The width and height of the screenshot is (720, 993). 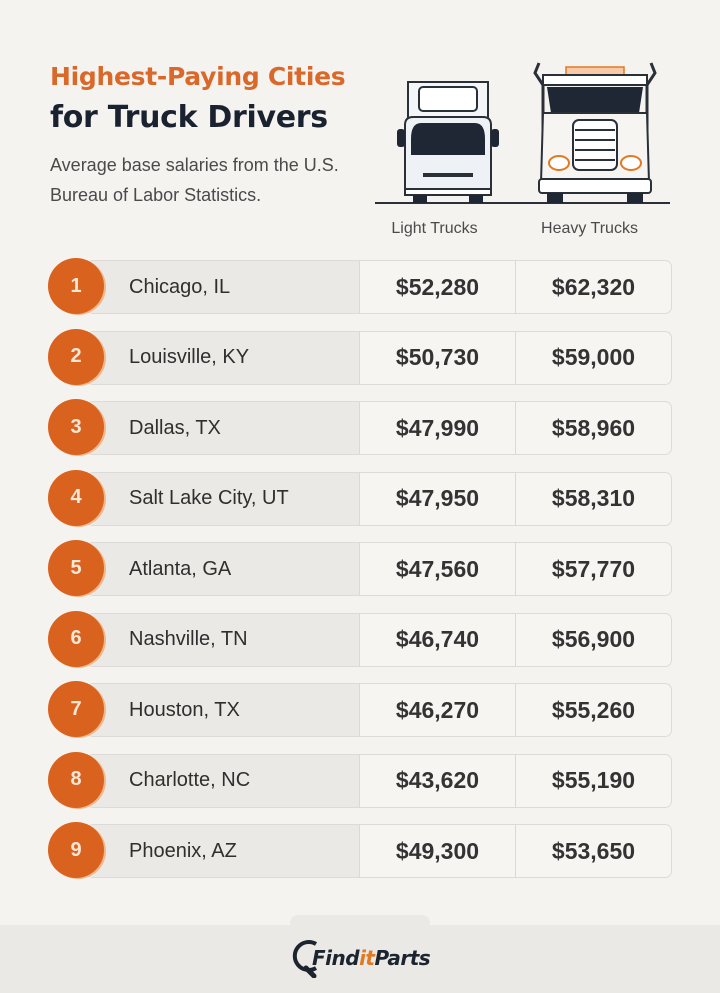 I want to click on heavy-truck-salary: $62,320, so click(x=593, y=287).